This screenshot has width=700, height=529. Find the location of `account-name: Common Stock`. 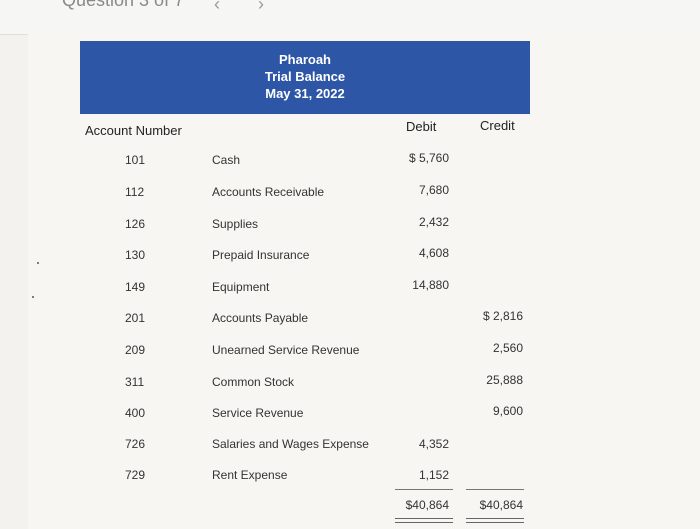

account-name: Common Stock is located at coordinates (253, 382).